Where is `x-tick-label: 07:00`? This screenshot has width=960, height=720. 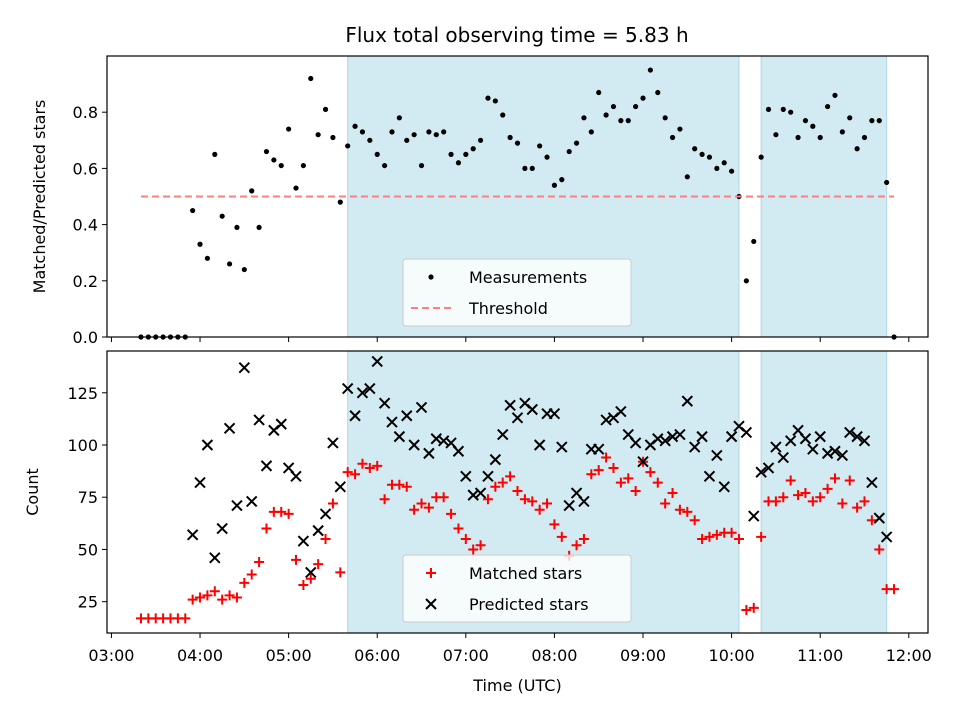
x-tick-label: 07:00 is located at coordinates (466, 655).